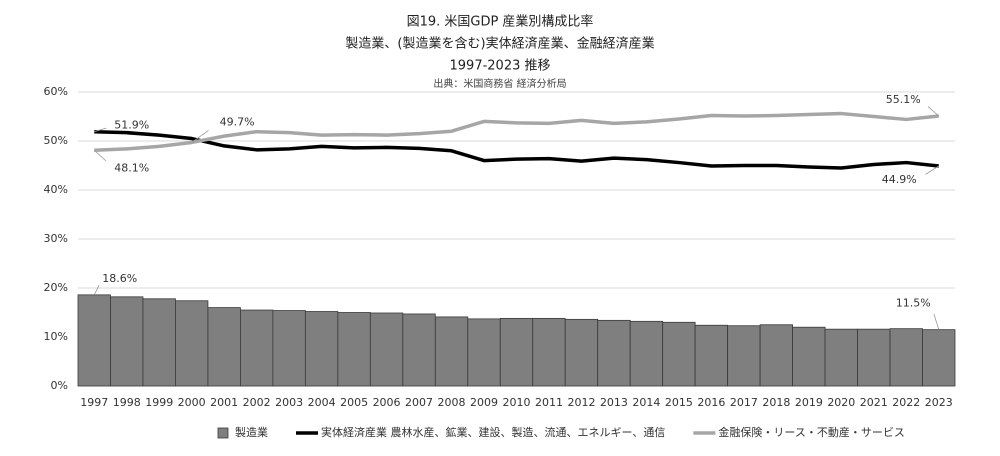 The image size is (1000, 456). Describe the element at coordinates (127, 402) in the screenshot. I see `x-tick-label: 1998` at that location.